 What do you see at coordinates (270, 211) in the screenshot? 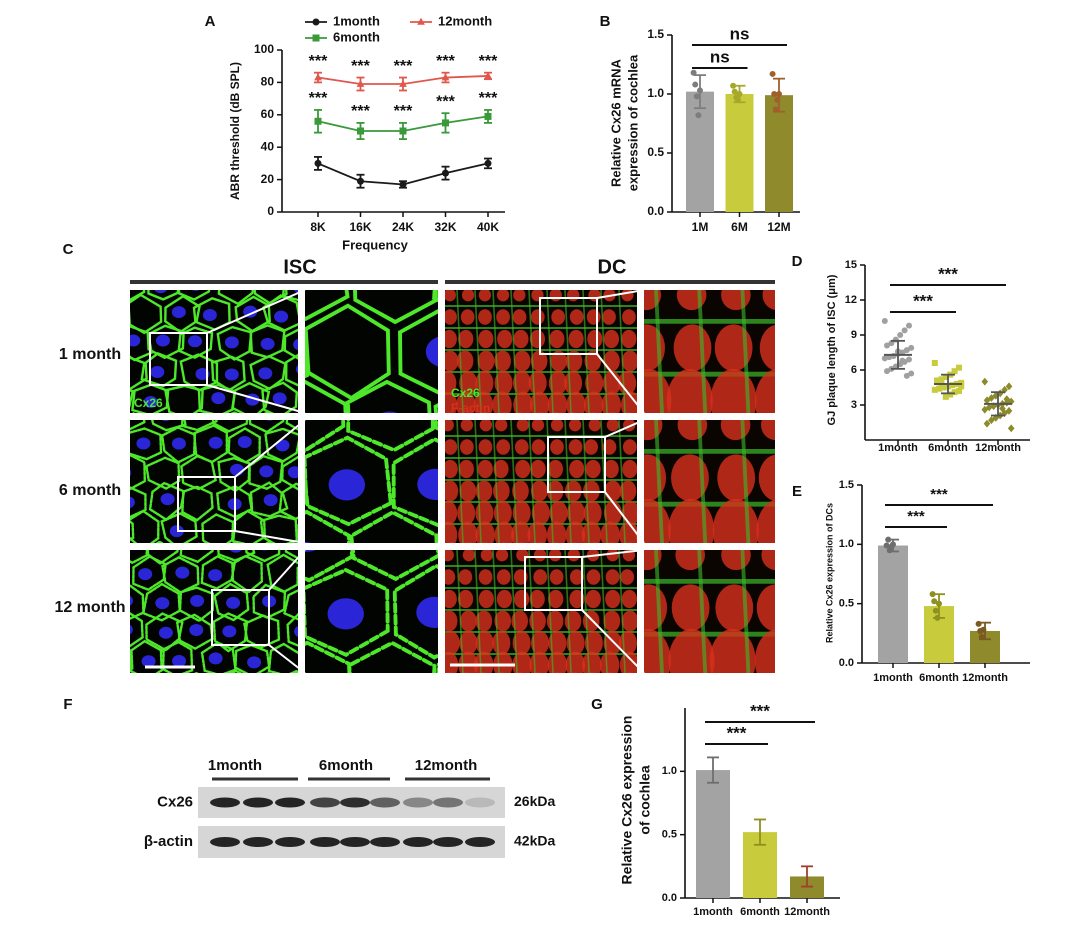
I see `y-tick-label: 0` at bounding box center [270, 211].